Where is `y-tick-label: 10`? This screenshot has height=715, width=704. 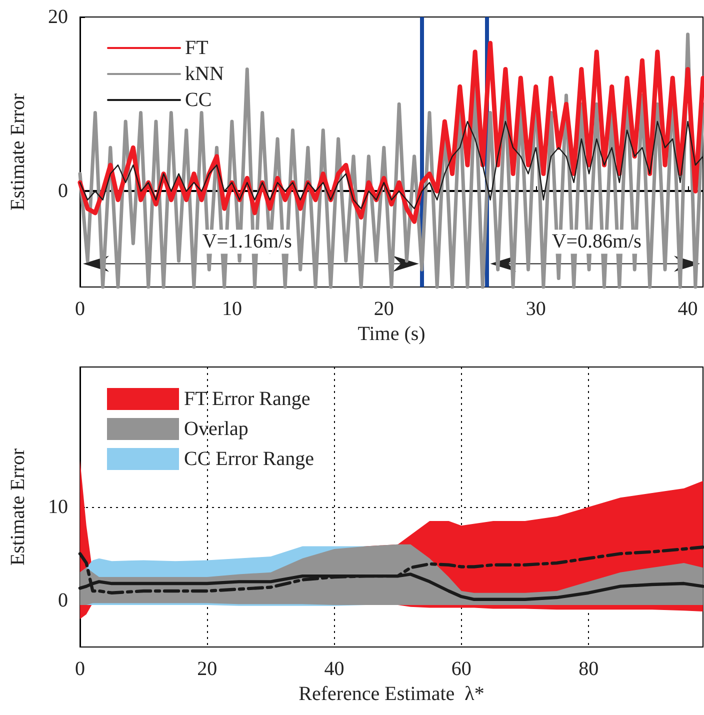 y-tick-label: 10 is located at coordinates (58, 507).